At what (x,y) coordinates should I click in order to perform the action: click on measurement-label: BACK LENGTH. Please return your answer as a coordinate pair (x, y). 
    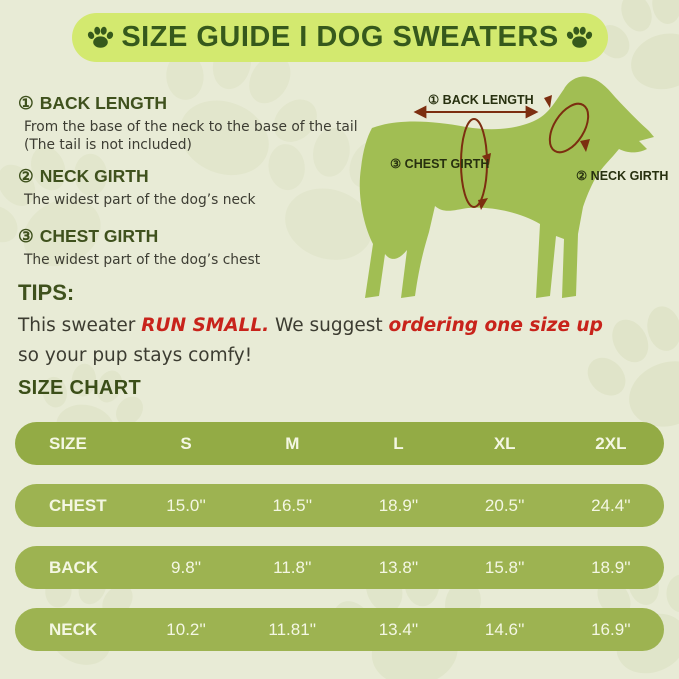
    Looking at the image, I should click on (103, 103).